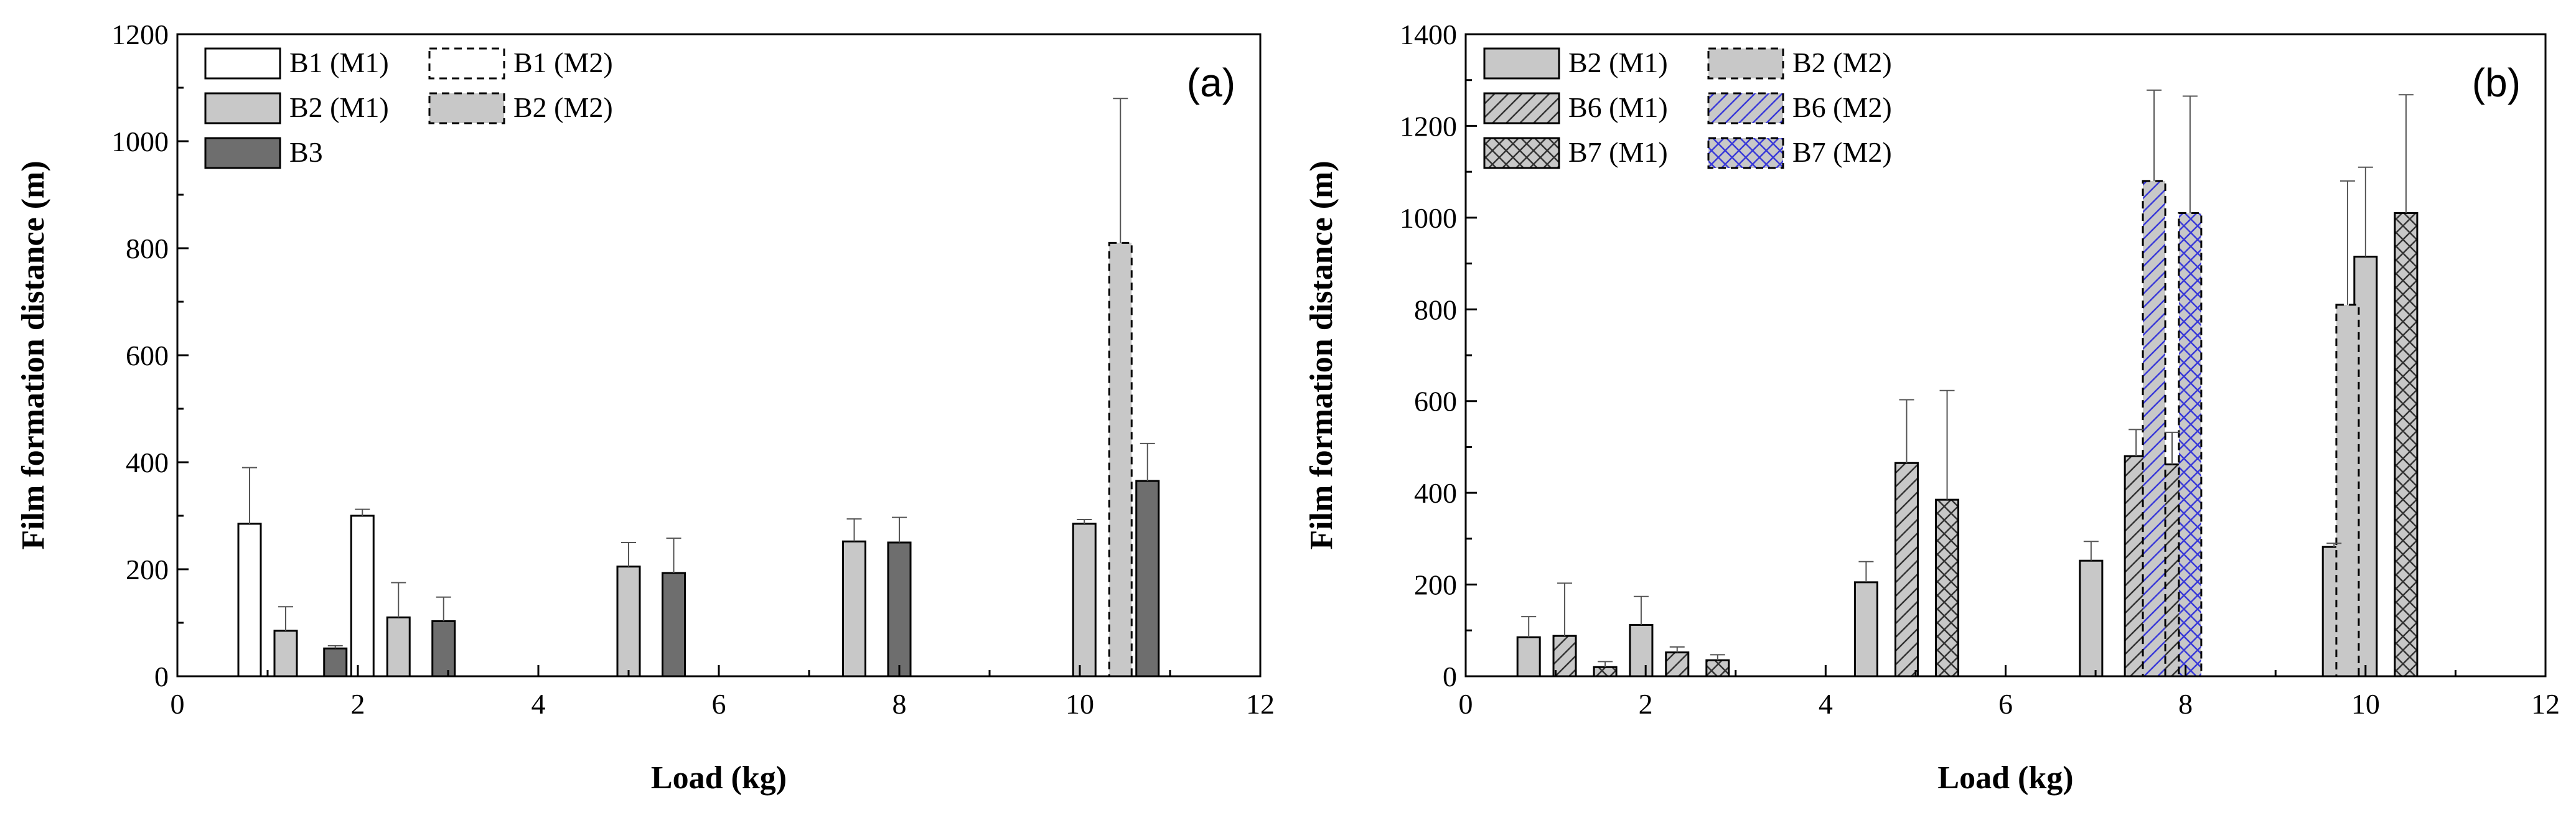 Image resolution: width=2576 pixels, height=815 pixels. I want to click on bar-a-s2-p0, so click(285, 654).